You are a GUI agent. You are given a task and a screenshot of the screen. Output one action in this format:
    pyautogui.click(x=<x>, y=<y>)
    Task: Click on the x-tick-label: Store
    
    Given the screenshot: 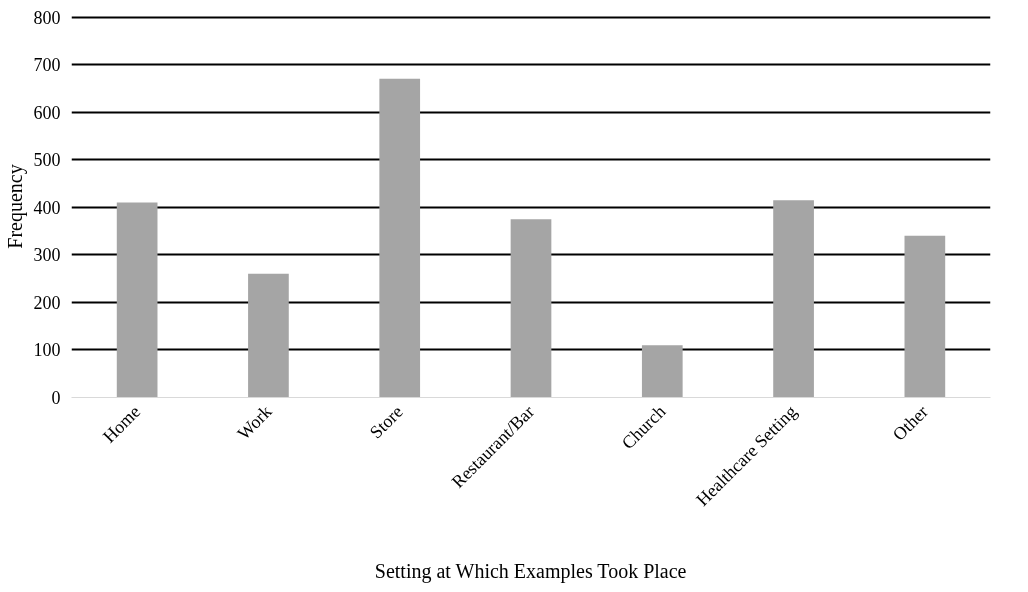 What is the action you would take?
    pyautogui.click(x=386, y=422)
    